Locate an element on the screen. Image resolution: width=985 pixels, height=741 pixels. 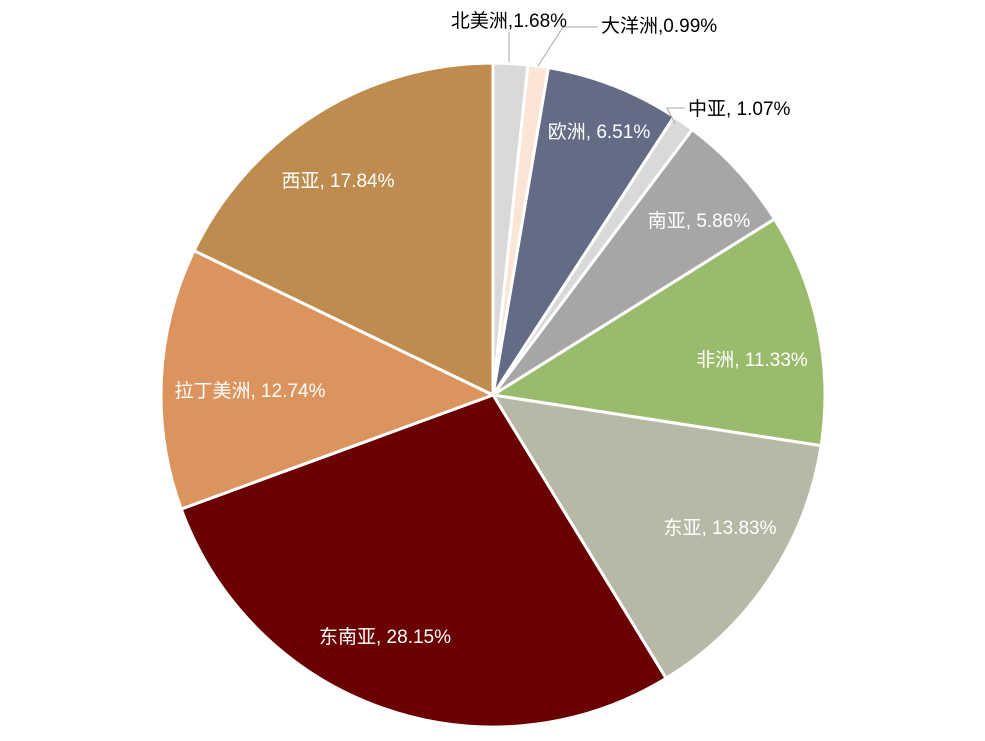
slice-label-8: 东南亚, 28.15% is located at coordinates (385, 637).